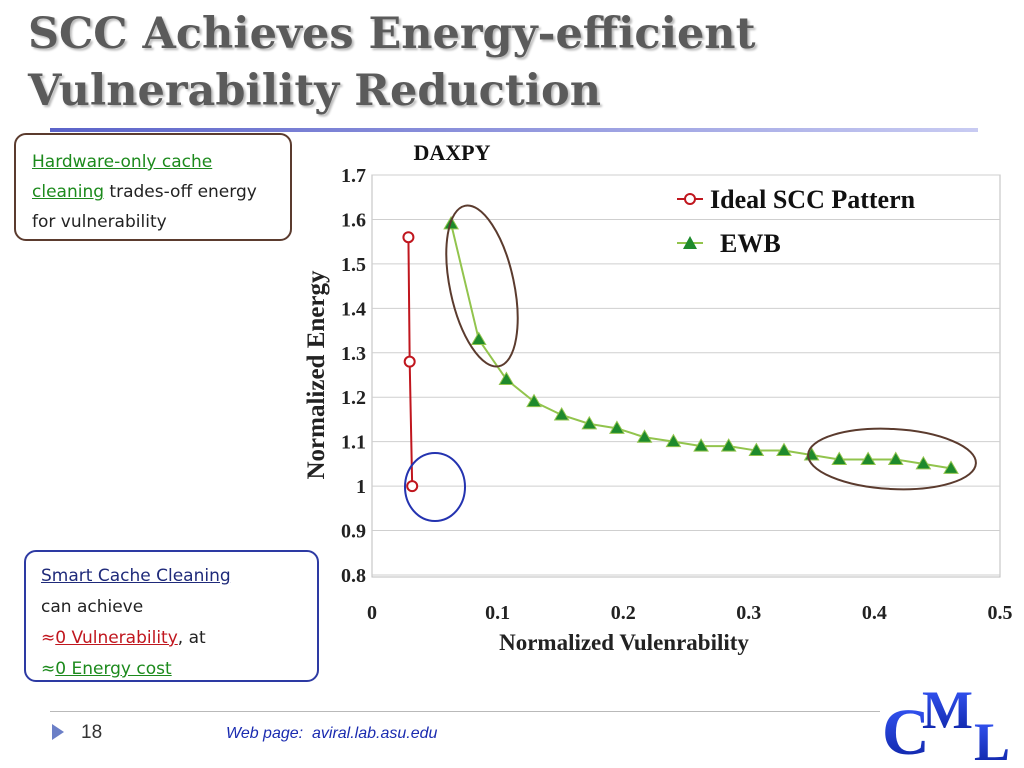 The height and width of the screenshot is (768, 1024). Describe the element at coordinates (465, 711) in the screenshot. I see `footer-divider` at that location.